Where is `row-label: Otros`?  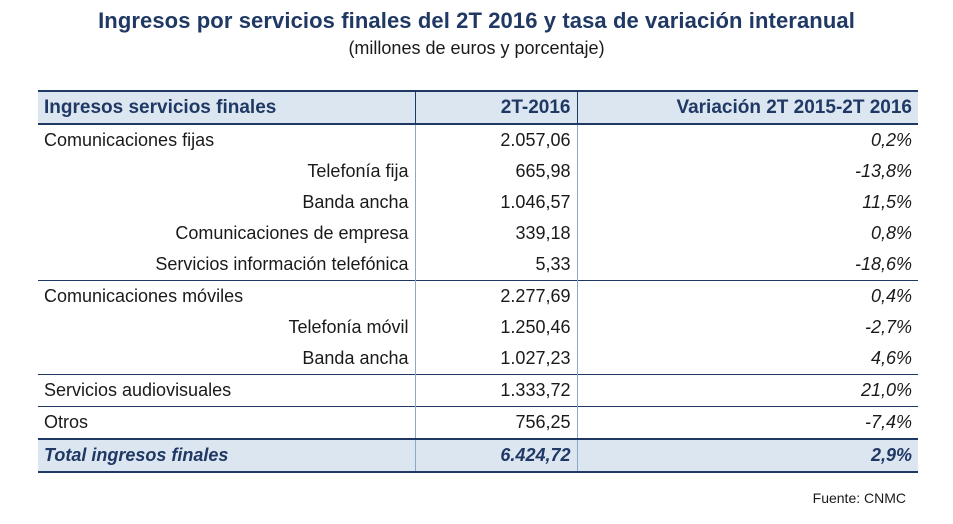 row-label: Otros is located at coordinates (227, 422).